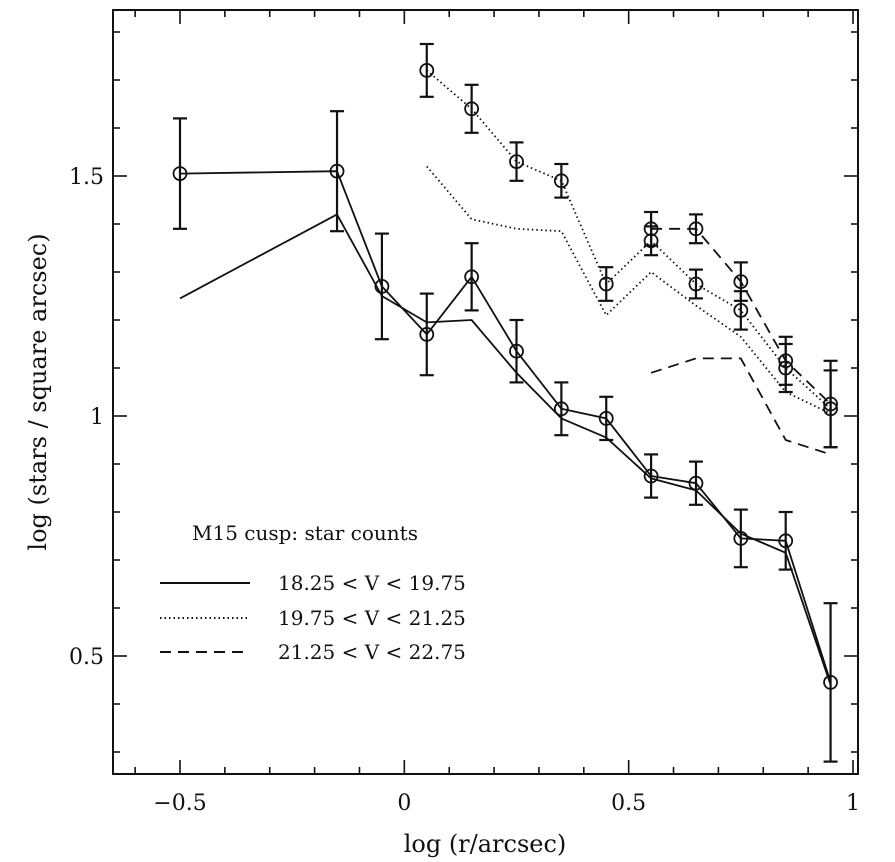 This screenshot has height=862, width=895. What do you see at coordinates (305, 533) in the screenshot?
I see `legend-title: M15 cusp: star counts` at bounding box center [305, 533].